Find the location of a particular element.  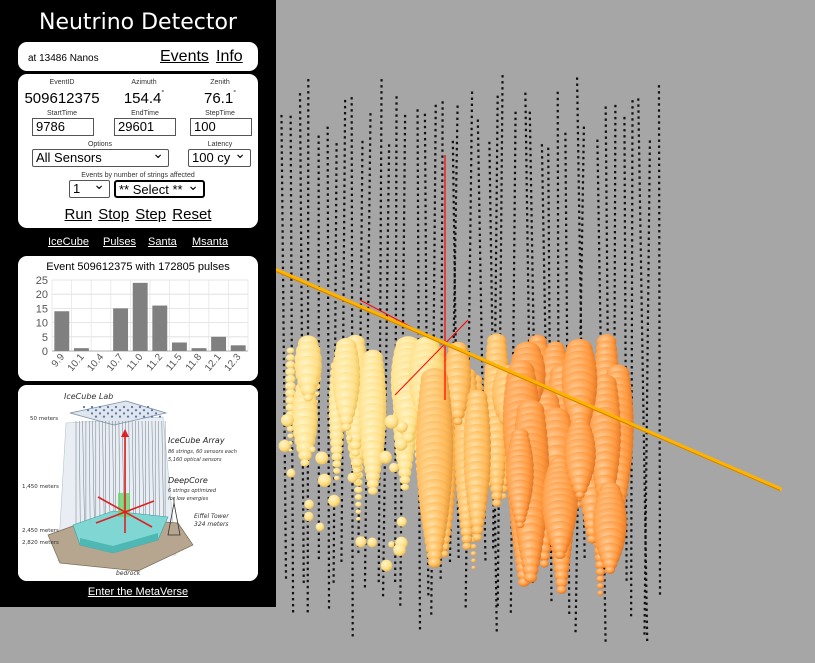

diagram-depth-3: 2,450 meters is located at coordinates (40, 531).